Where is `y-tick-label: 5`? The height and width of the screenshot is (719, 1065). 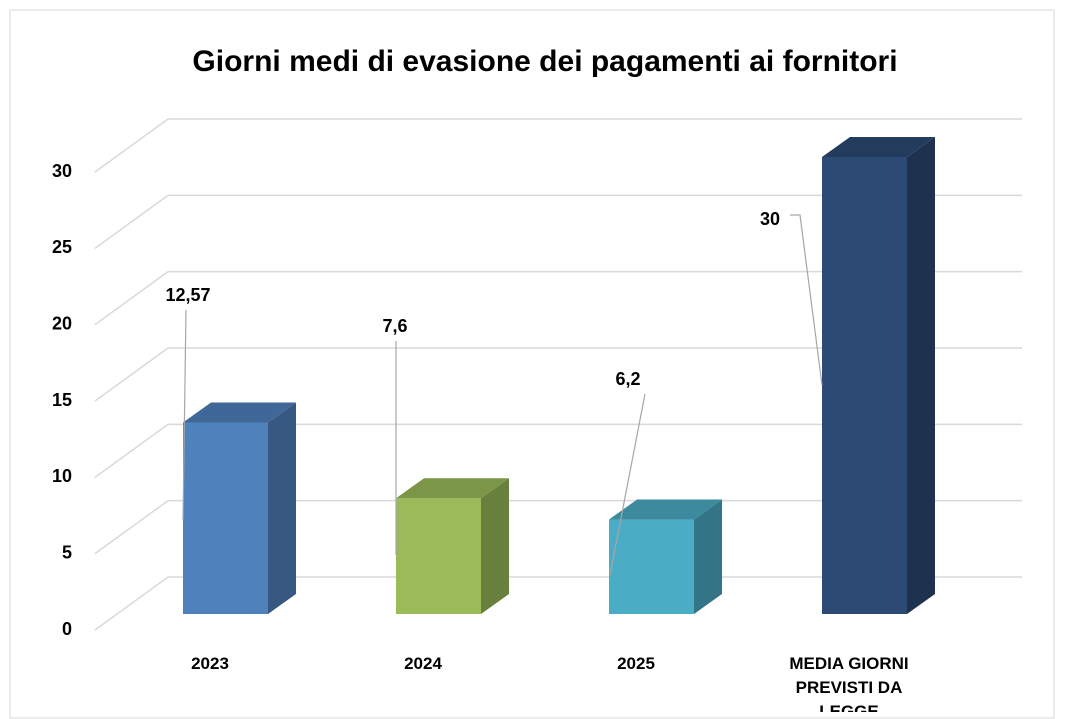 y-tick-label: 5 is located at coordinates (67, 552).